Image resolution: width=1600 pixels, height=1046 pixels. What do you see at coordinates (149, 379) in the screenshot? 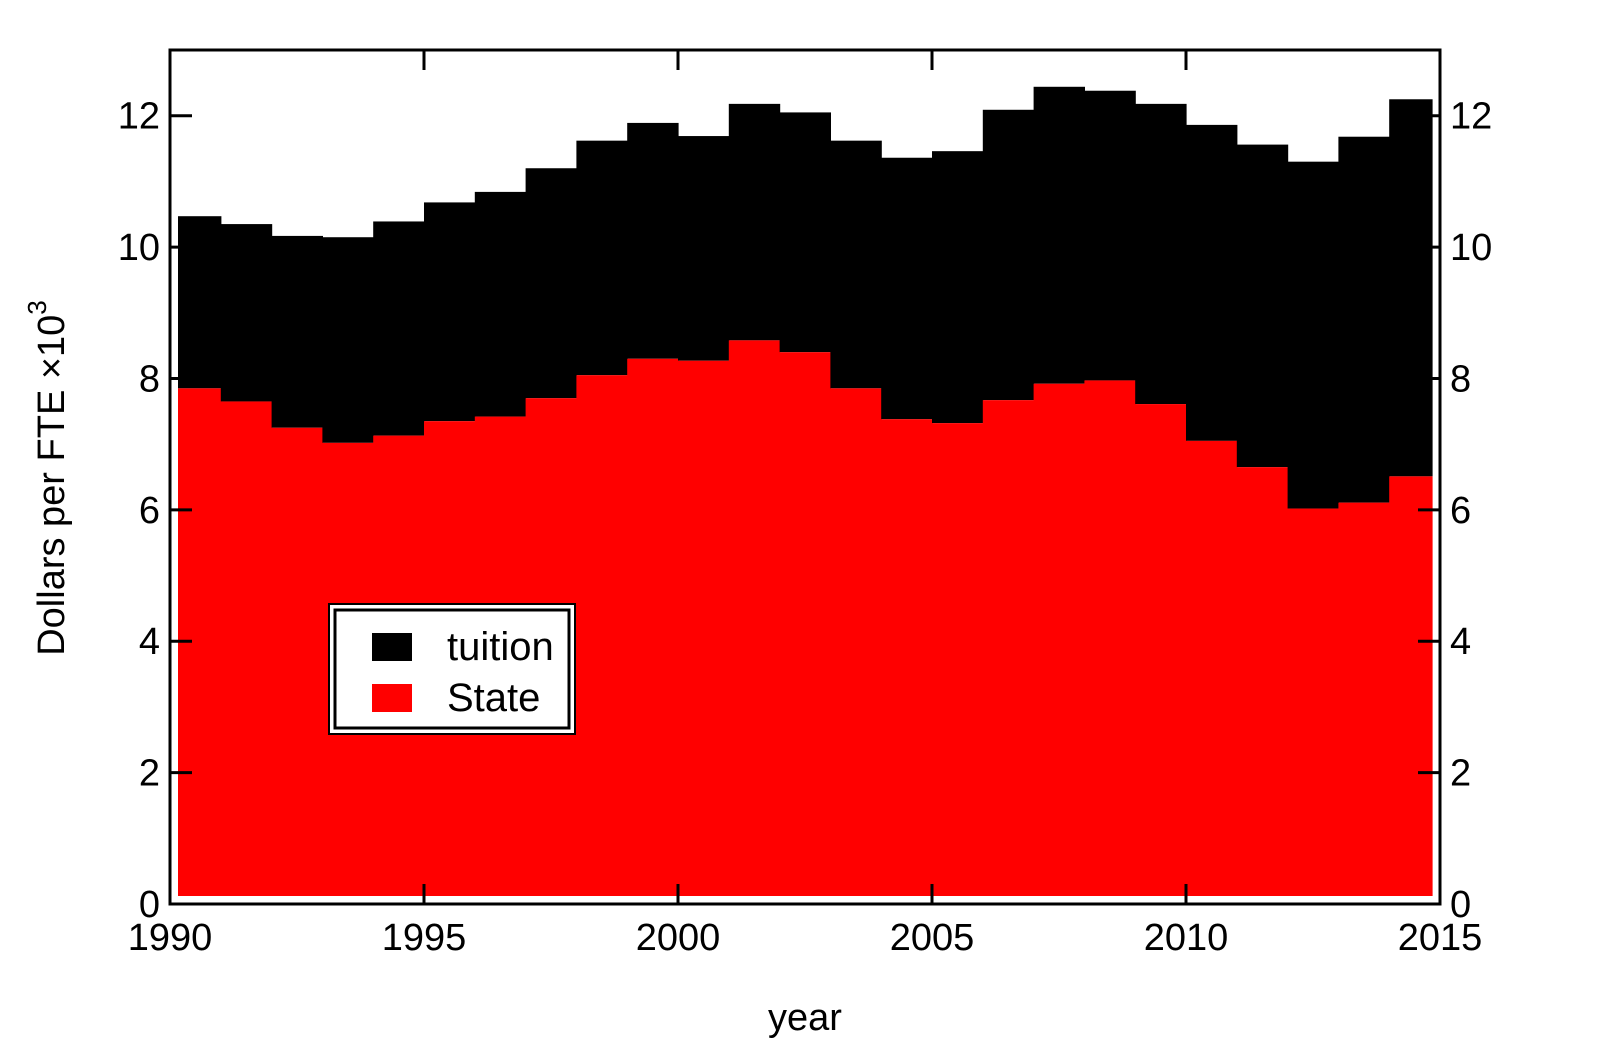
I see `y-tick-label-left: 8` at bounding box center [149, 379].